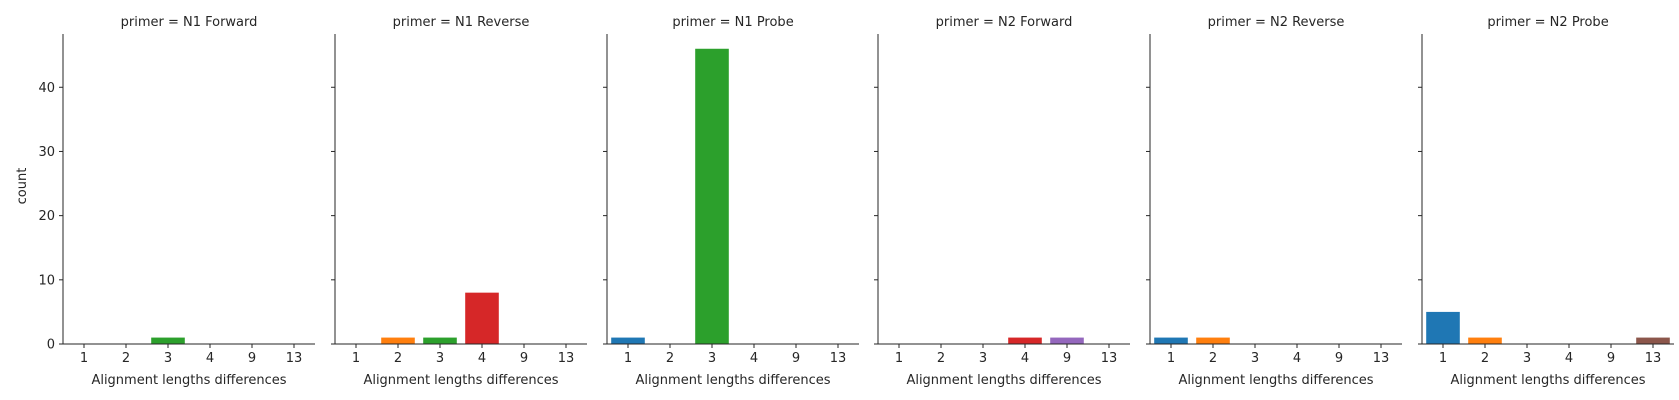 The image size is (1679, 400). What do you see at coordinates (1547, 22) in the screenshot?
I see `facet-title: primer = N2 Probe` at bounding box center [1547, 22].